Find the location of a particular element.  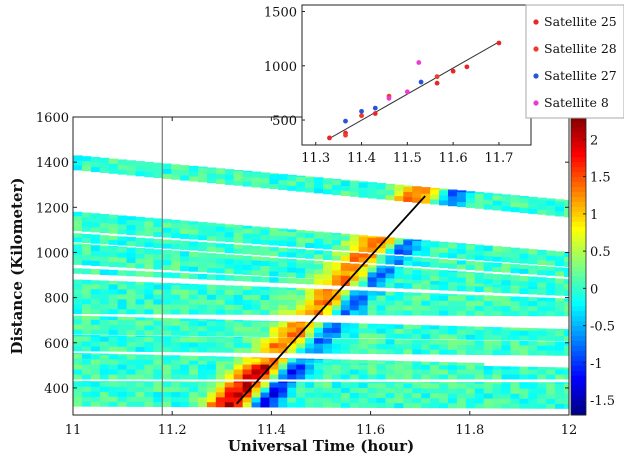

inset-y-tick-label: 500 is located at coordinates (284, 121).